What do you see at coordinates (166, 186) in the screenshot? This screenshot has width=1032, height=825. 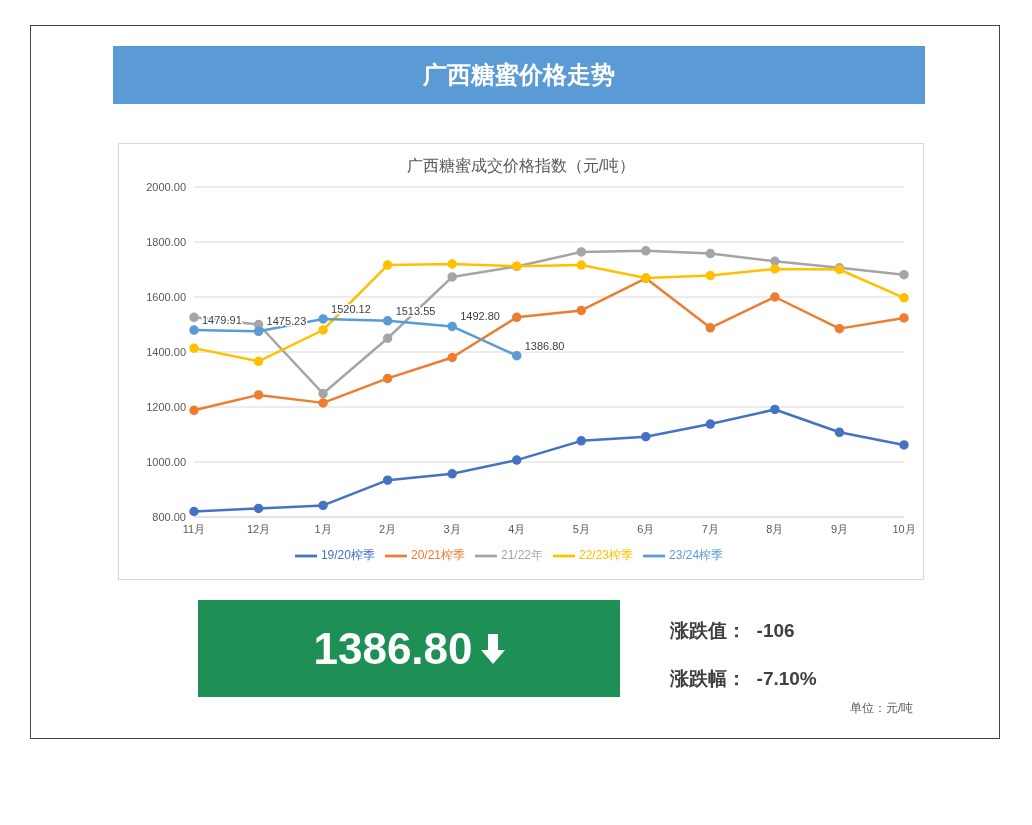 I see `y-tick-label: 2000.00` at bounding box center [166, 186].